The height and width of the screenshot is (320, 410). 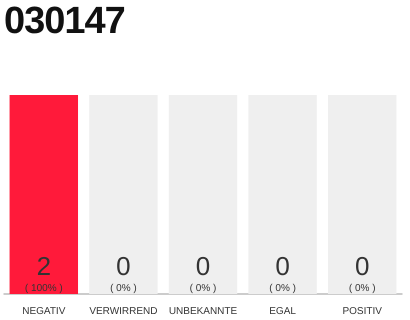 I want to click on x-tick-label: UNBEKANNTE, so click(x=203, y=311).